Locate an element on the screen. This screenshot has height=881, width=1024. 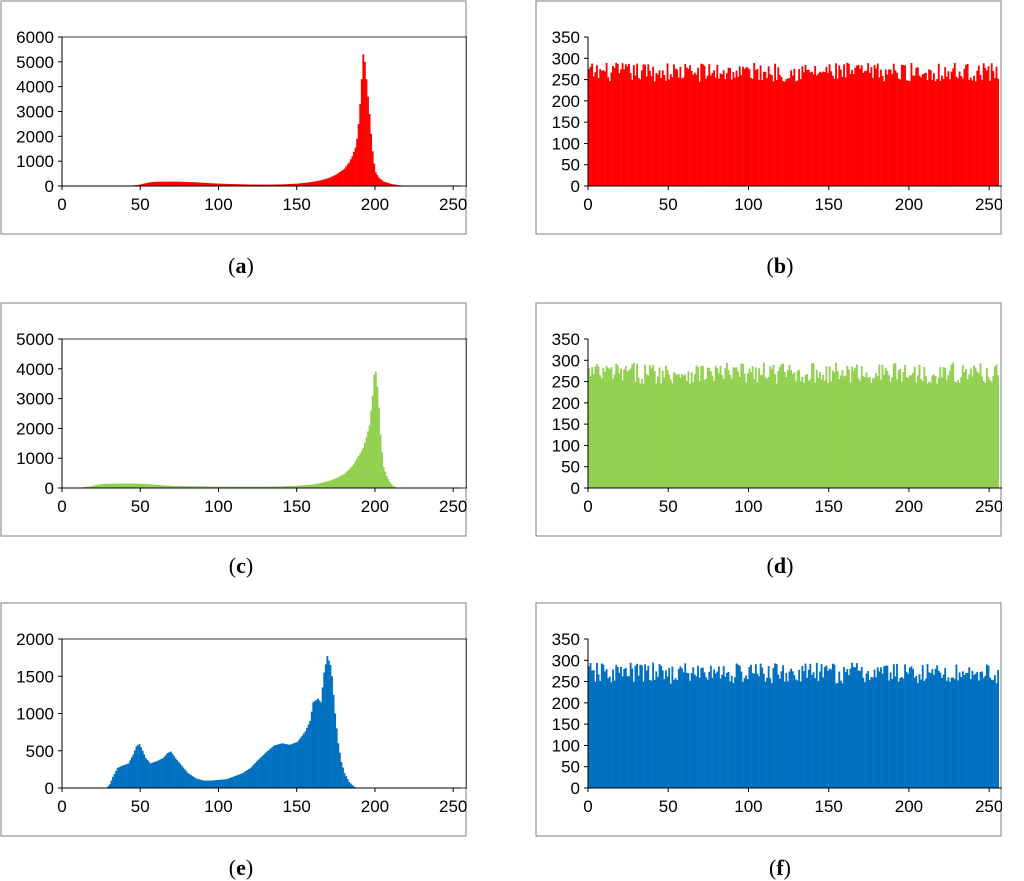
y-tick-label: 5000 is located at coordinates (35, 62).